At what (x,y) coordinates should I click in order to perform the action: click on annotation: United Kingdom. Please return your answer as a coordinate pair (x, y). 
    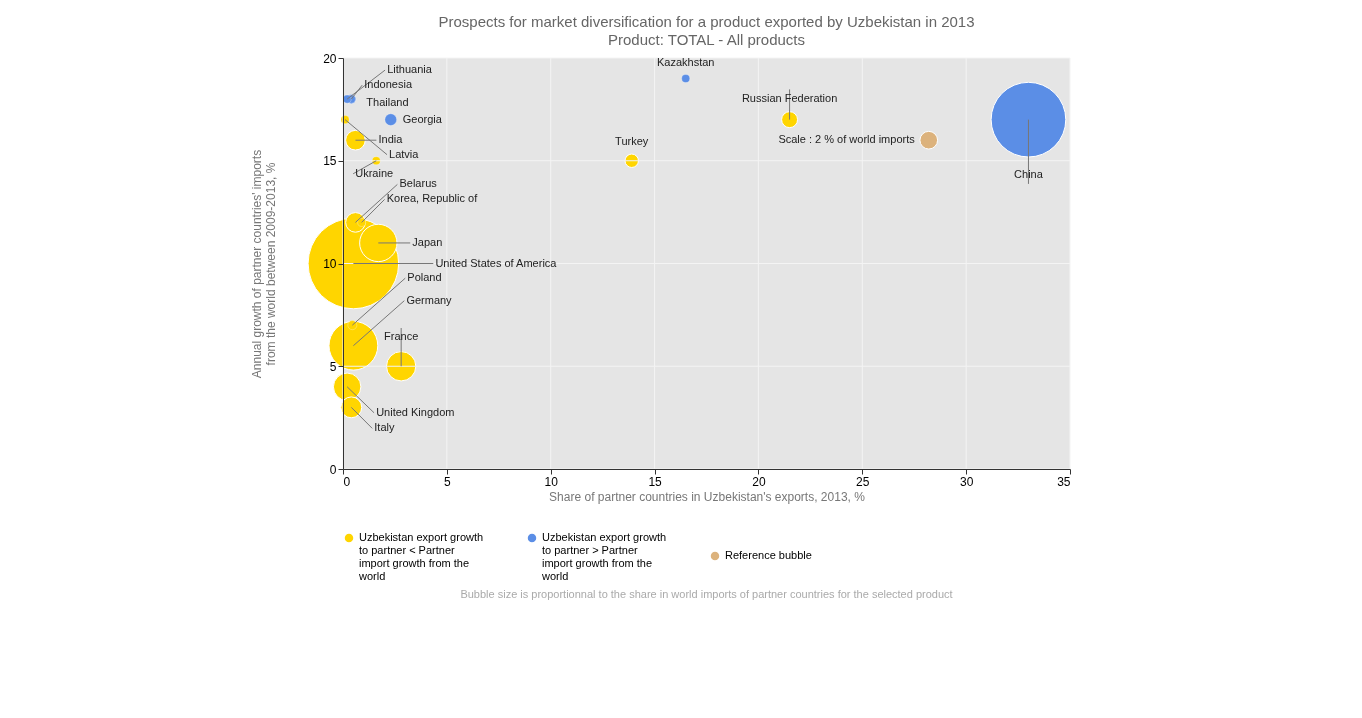
    Looking at the image, I should click on (415, 411).